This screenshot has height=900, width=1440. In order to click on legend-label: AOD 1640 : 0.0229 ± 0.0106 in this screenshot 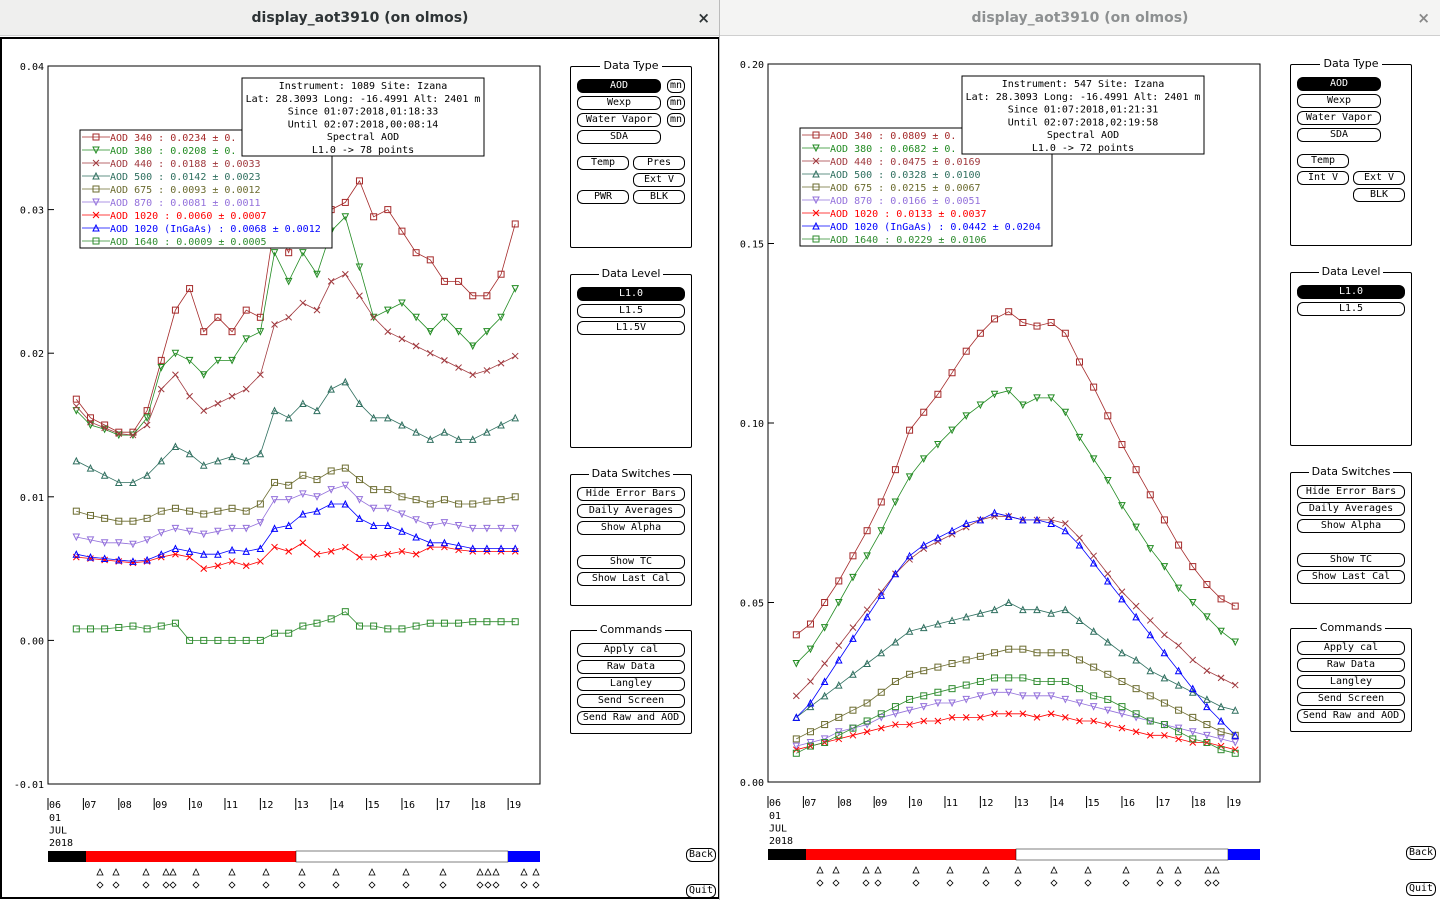, I will do `click(908, 240)`.